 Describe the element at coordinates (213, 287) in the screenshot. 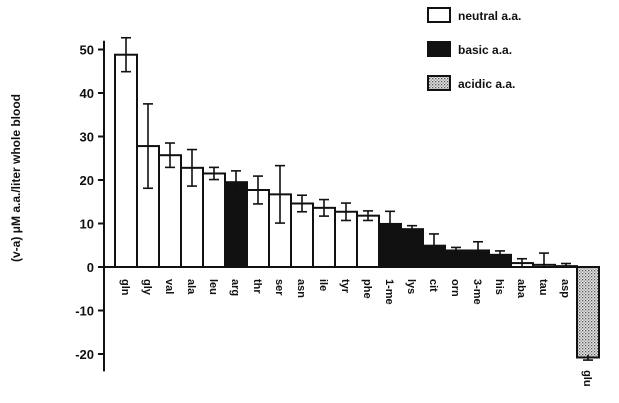

I see `category-label-leu: leu` at that location.